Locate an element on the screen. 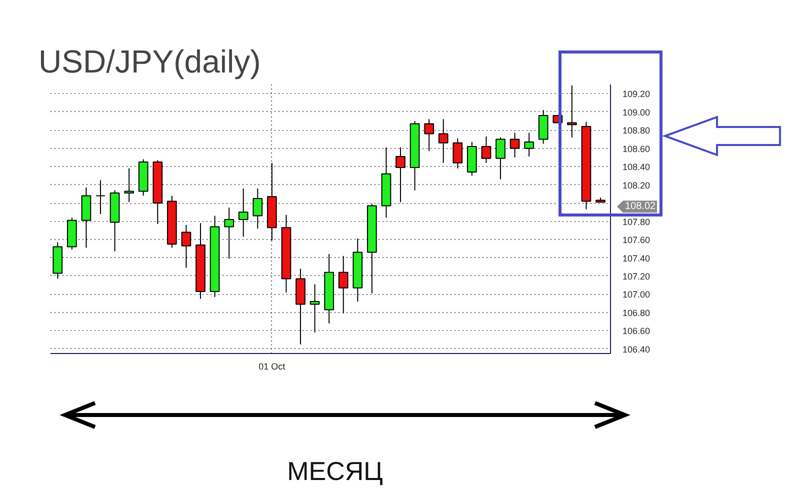  y-tick-label: 108.40 is located at coordinates (636, 167).